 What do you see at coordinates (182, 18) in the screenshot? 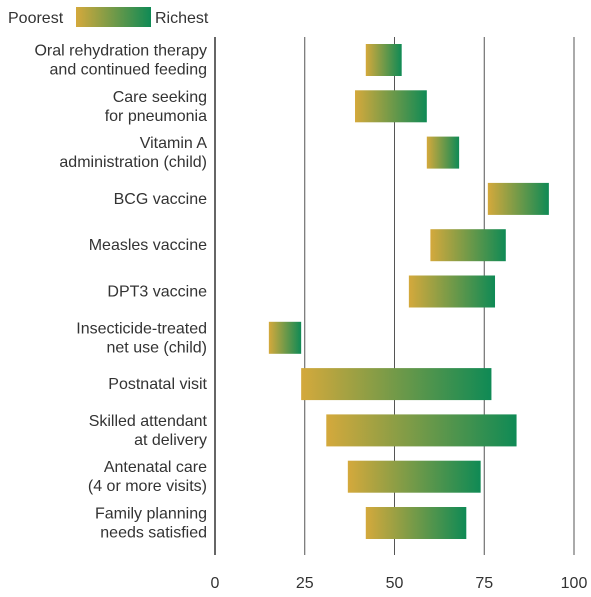
I see `legend-richest-label: Richest` at bounding box center [182, 18].